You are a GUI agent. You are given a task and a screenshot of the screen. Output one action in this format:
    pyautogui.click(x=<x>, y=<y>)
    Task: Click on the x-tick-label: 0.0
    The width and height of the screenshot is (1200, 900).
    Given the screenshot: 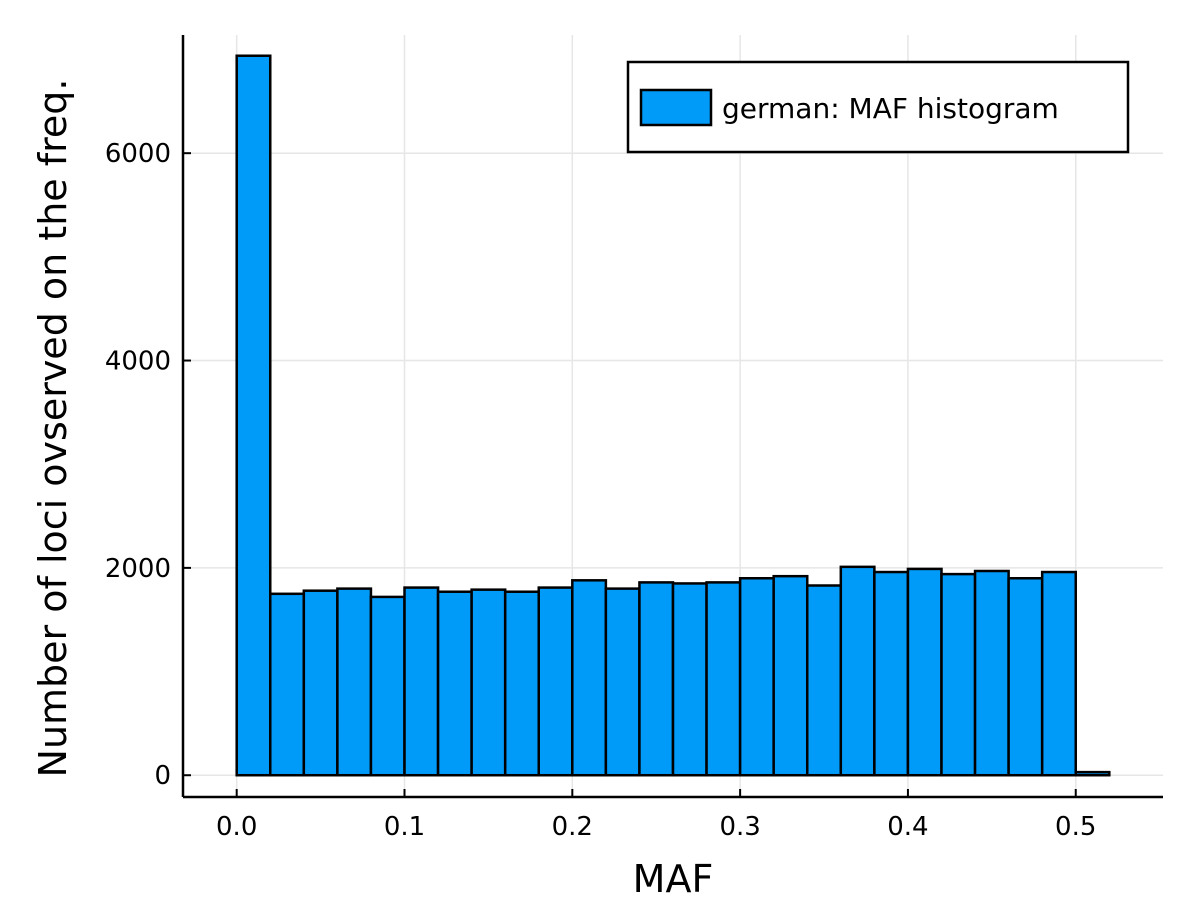 What is the action you would take?
    pyautogui.click(x=236, y=827)
    